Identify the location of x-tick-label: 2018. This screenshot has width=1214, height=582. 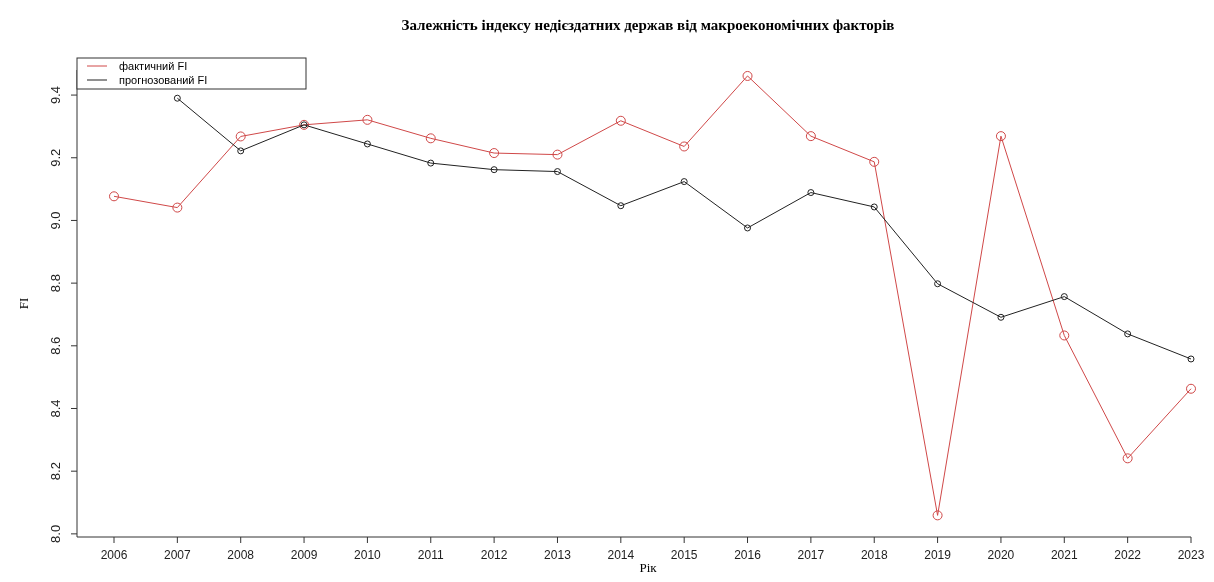
(874, 555).